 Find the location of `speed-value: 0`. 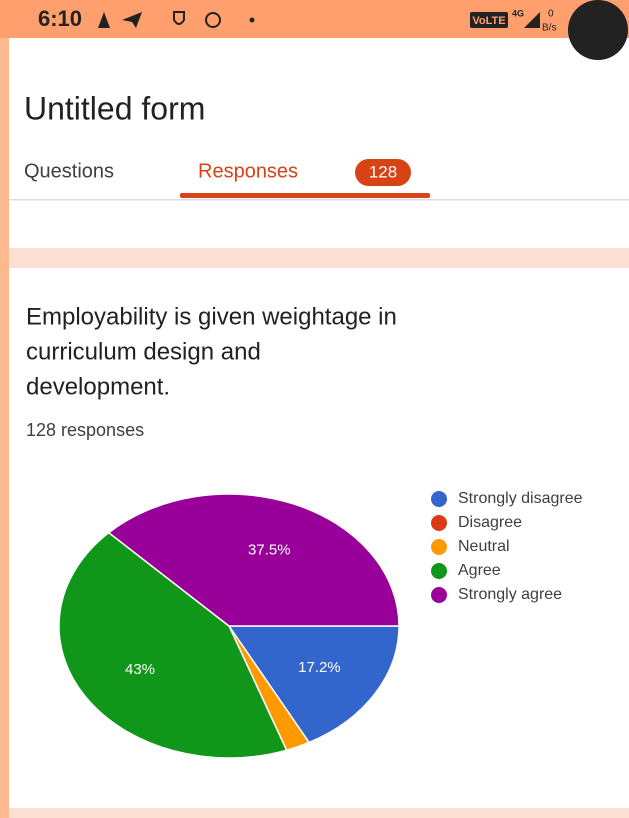

speed-value: 0 is located at coordinates (551, 14).